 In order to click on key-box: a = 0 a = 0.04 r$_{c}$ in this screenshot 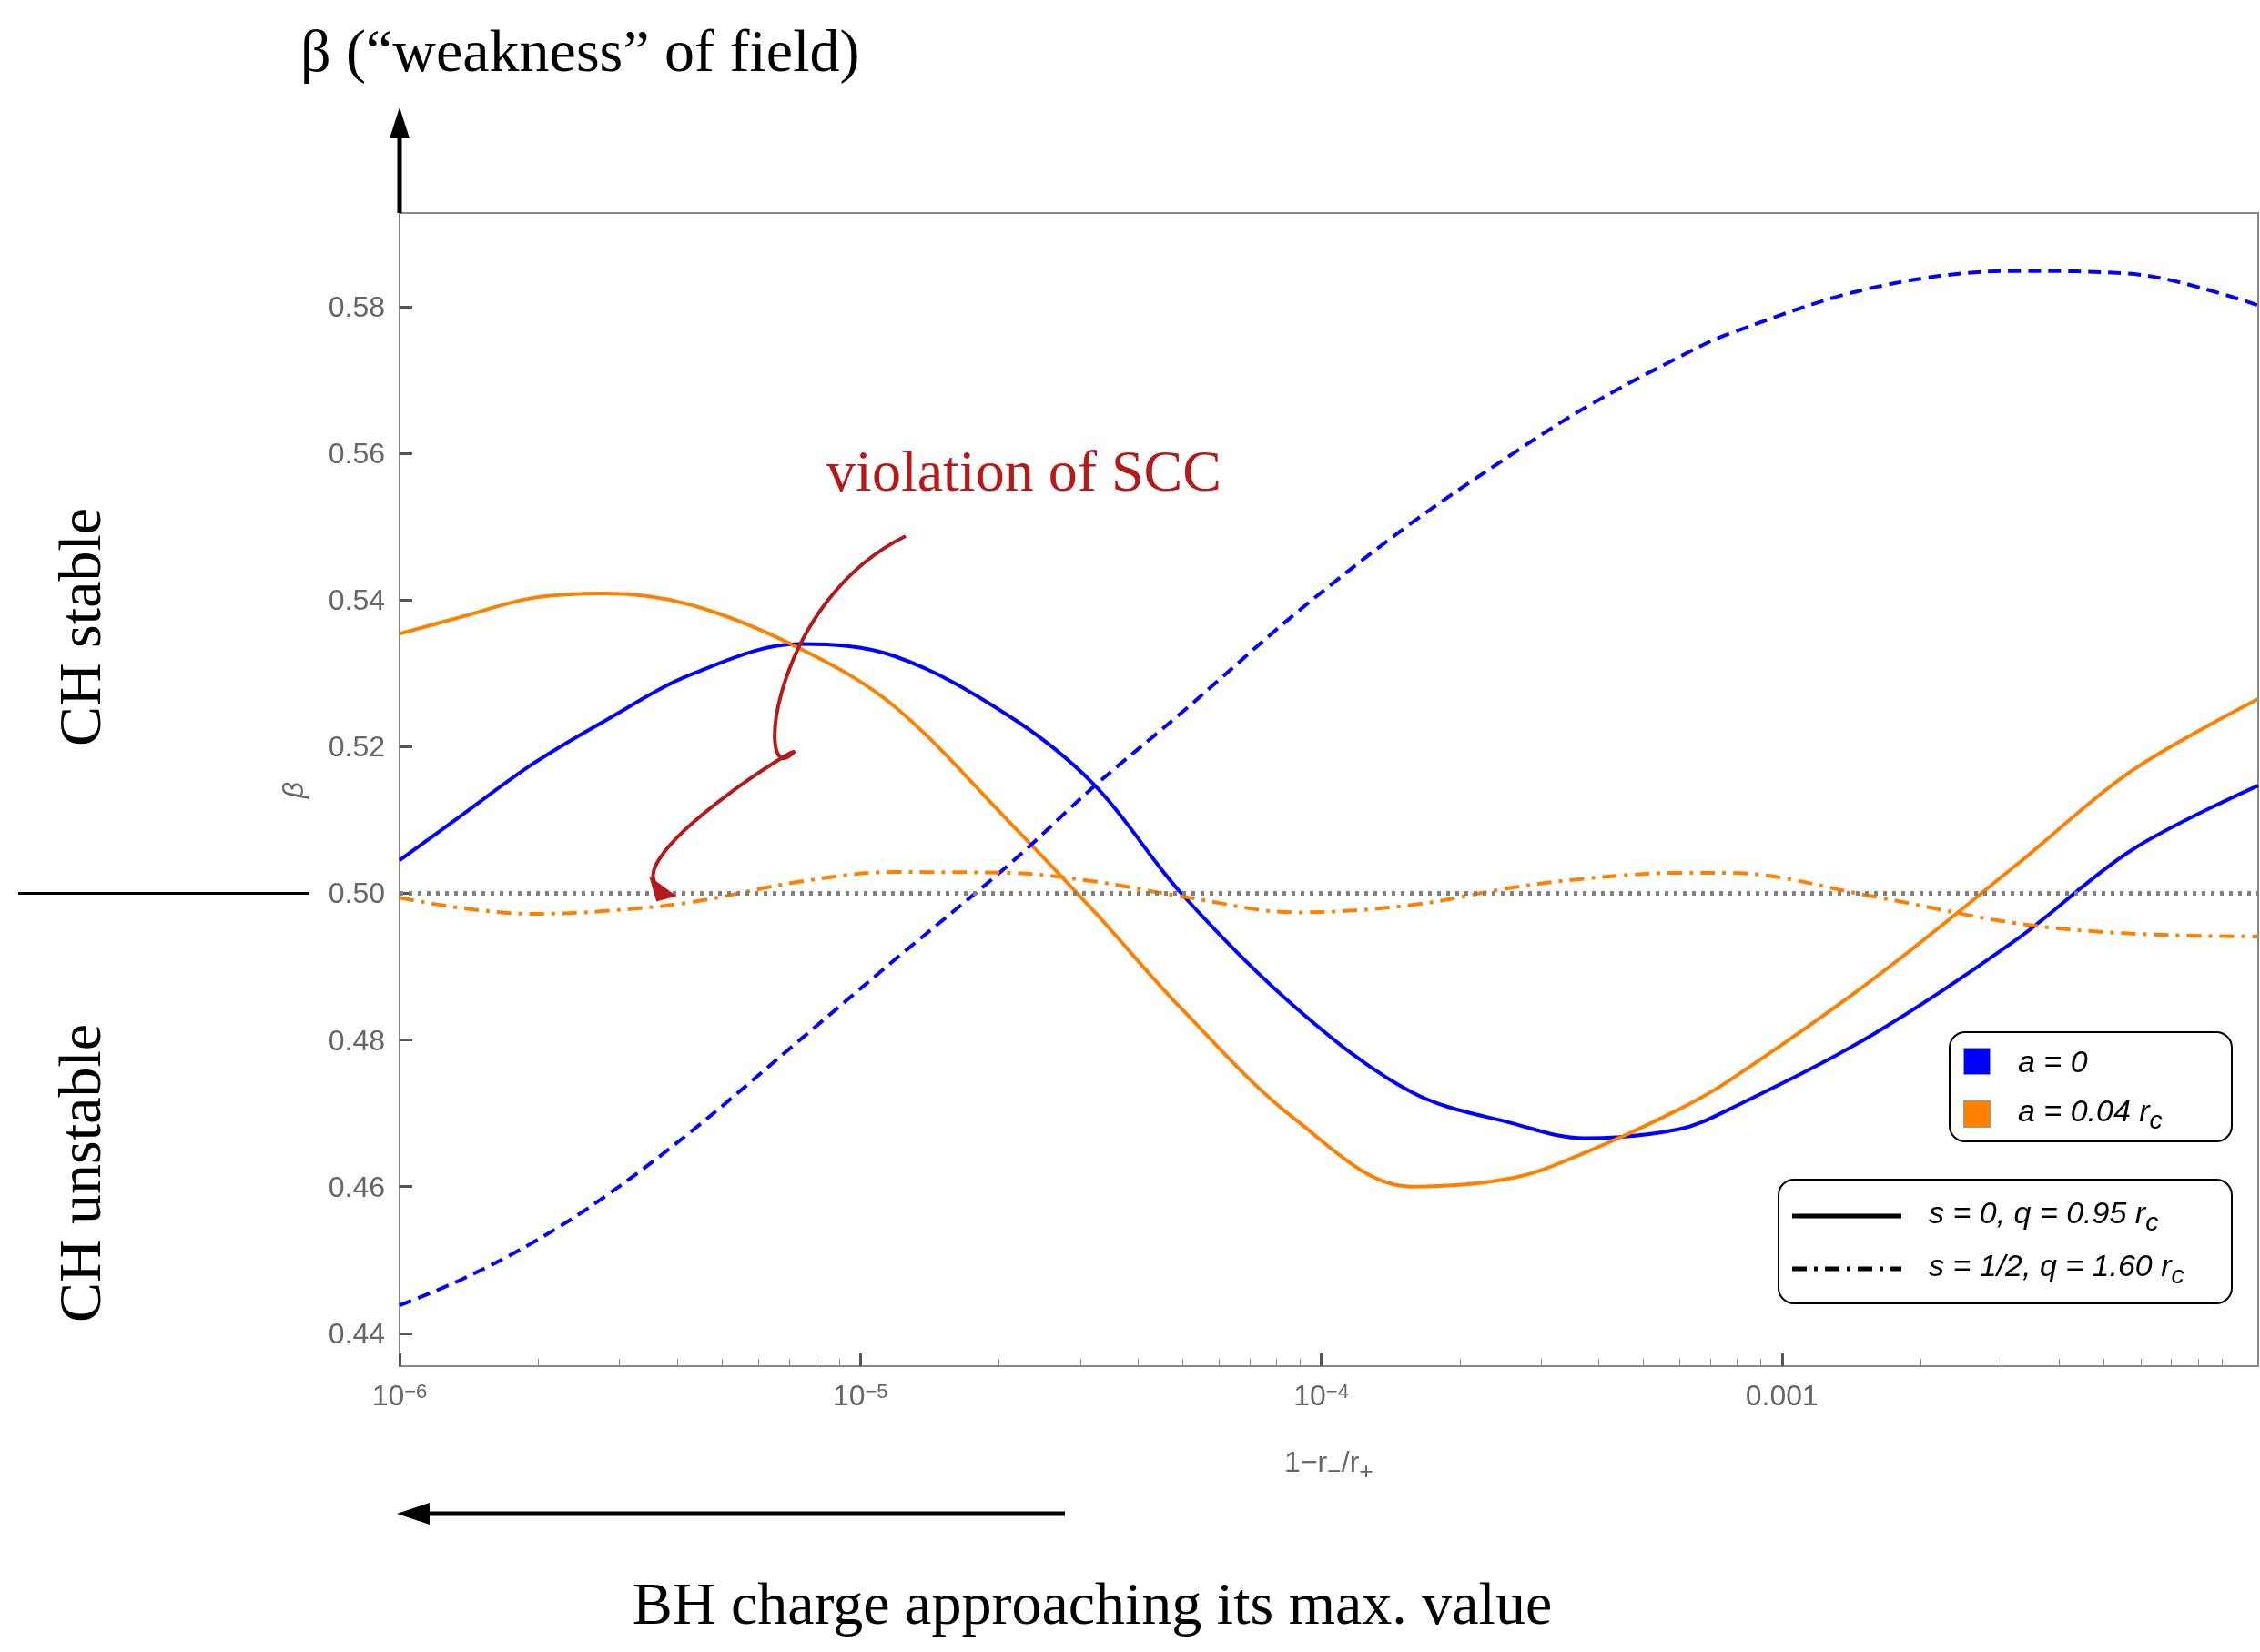, I will do `click(2091, 1087)`.